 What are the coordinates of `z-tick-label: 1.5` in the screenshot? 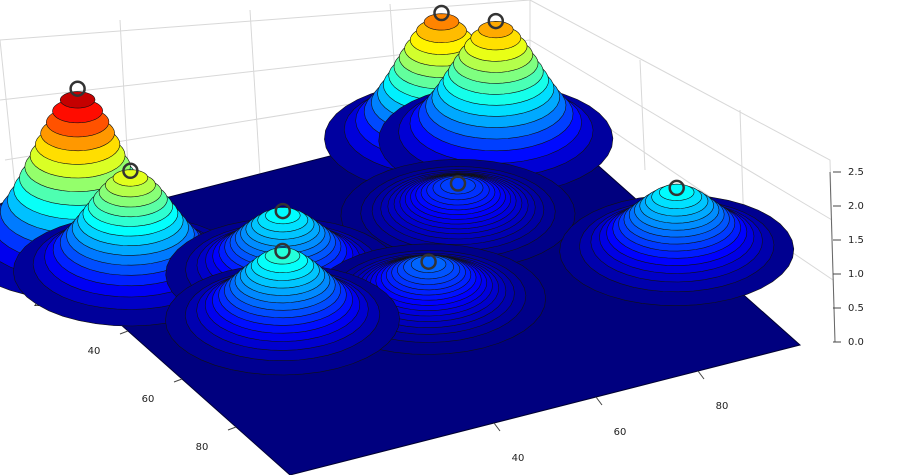 It's located at (856, 240).